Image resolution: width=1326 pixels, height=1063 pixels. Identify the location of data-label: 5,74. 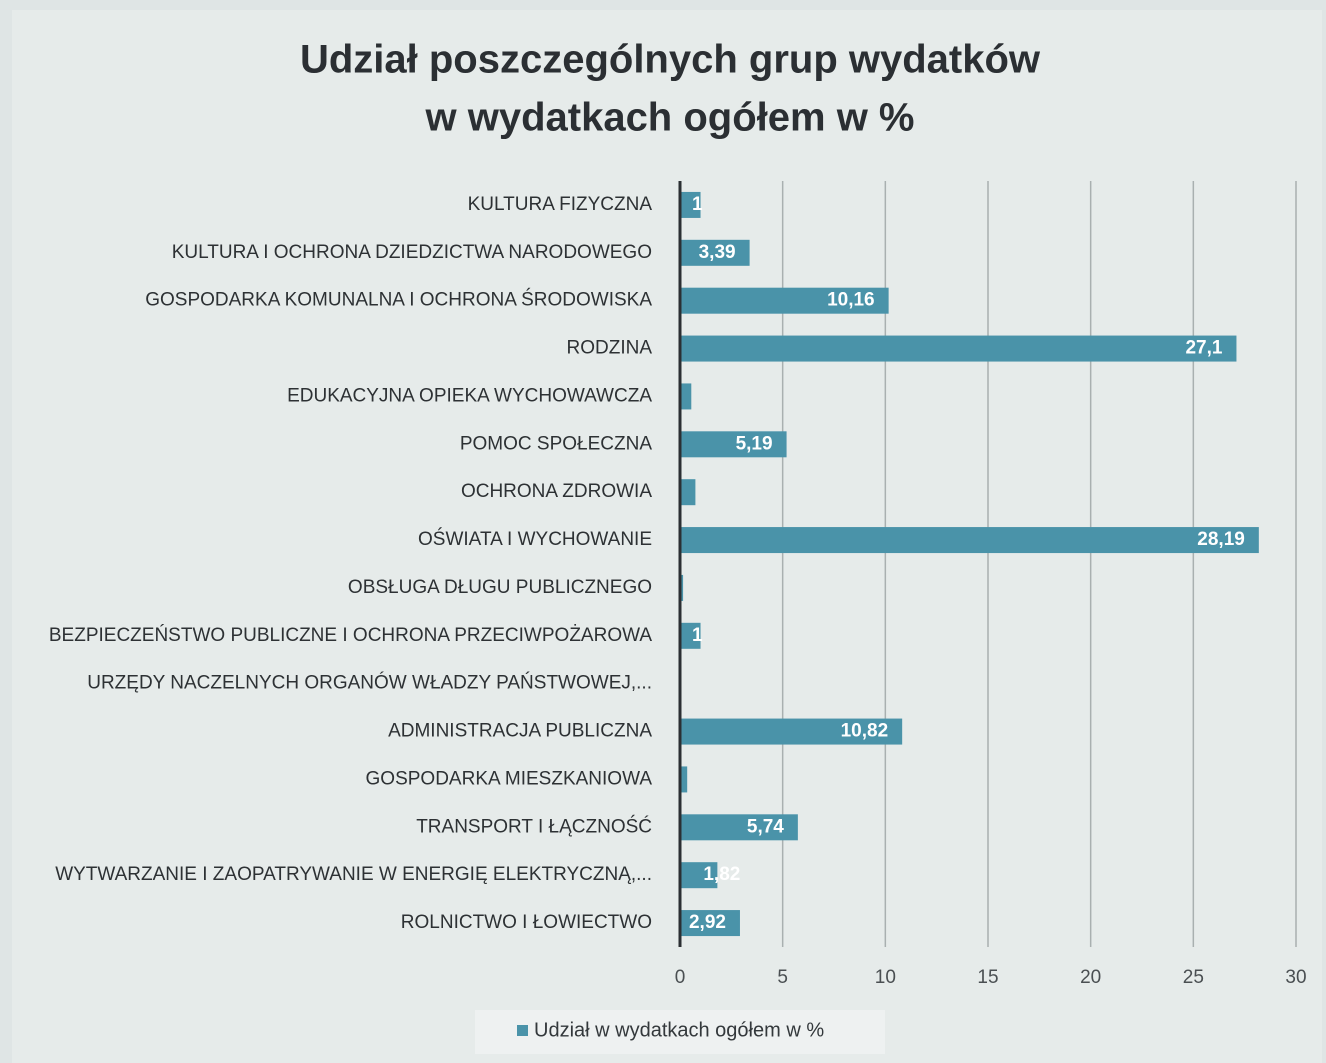
(765, 826).